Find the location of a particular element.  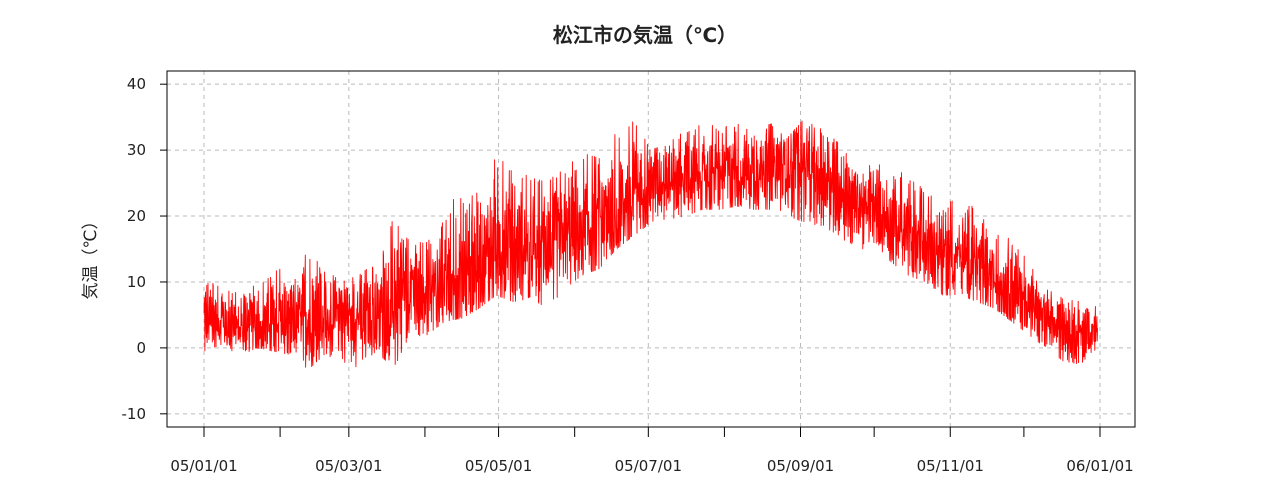

y-tick-label: 30 is located at coordinates (136, 150).